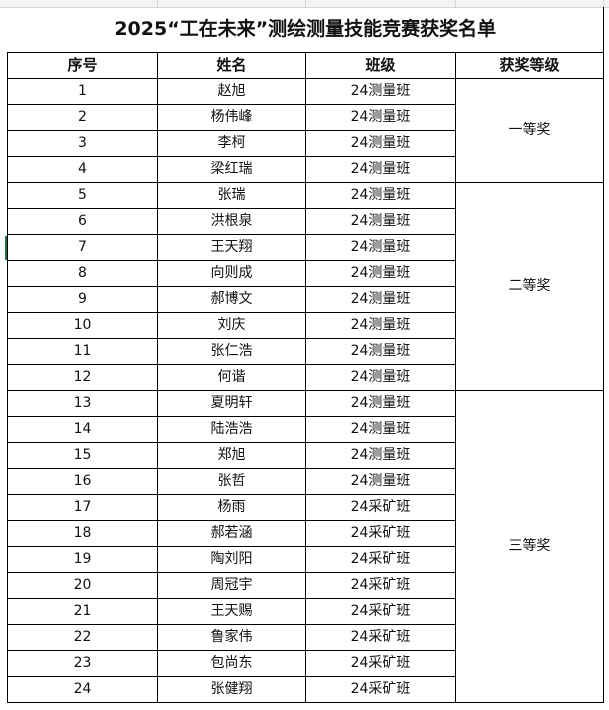 The image size is (609, 710). I want to click on table-row: 22 鲁家伟 24采矿班, so click(305, 637).